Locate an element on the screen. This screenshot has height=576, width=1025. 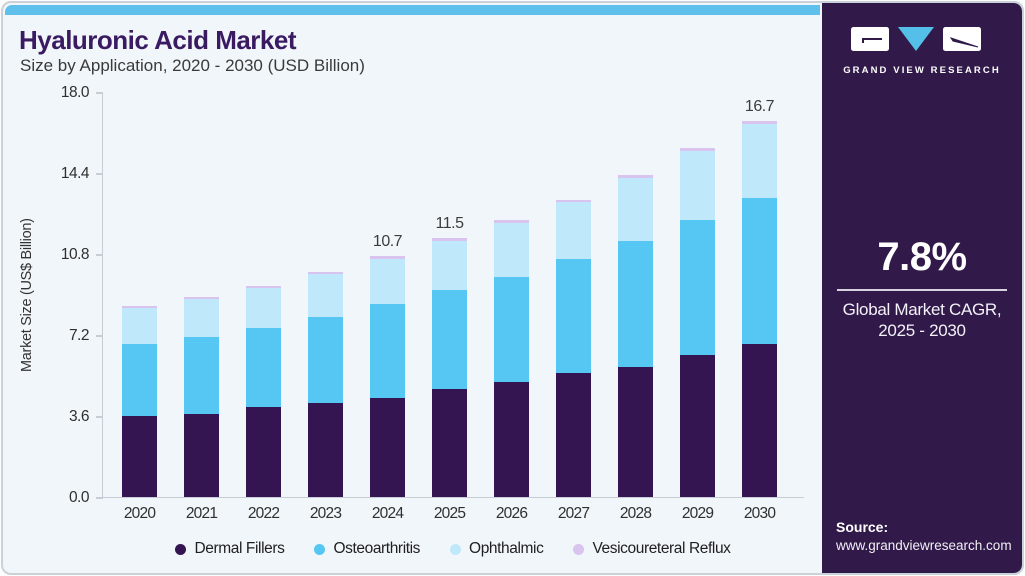
bar-2027 is located at coordinates (573, 348).